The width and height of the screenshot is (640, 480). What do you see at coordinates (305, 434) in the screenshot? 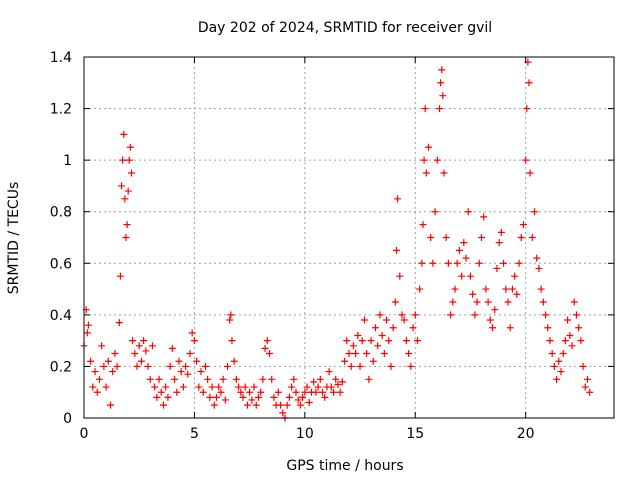
I see `x-tick-label: 10` at bounding box center [305, 434].